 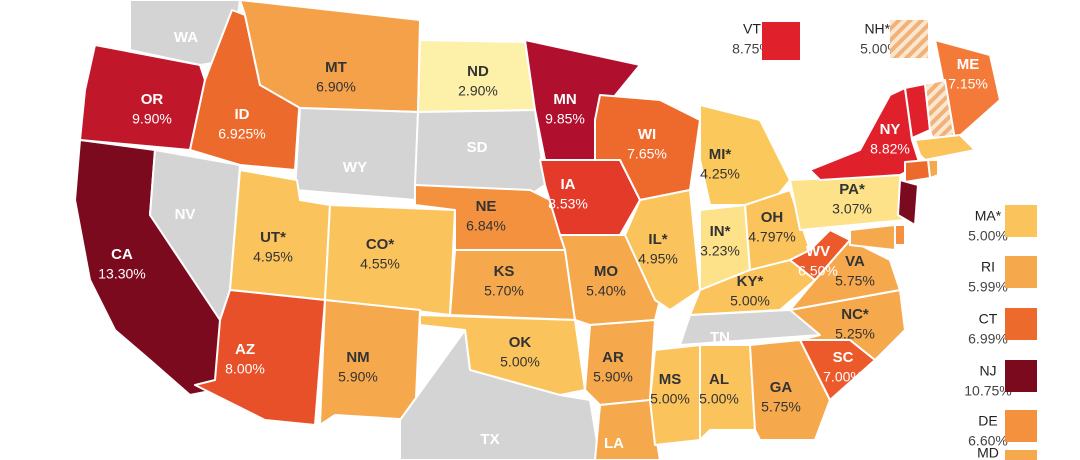 What do you see at coordinates (245, 349) in the screenshot?
I see `state-abbr: AZ` at bounding box center [245, 349].